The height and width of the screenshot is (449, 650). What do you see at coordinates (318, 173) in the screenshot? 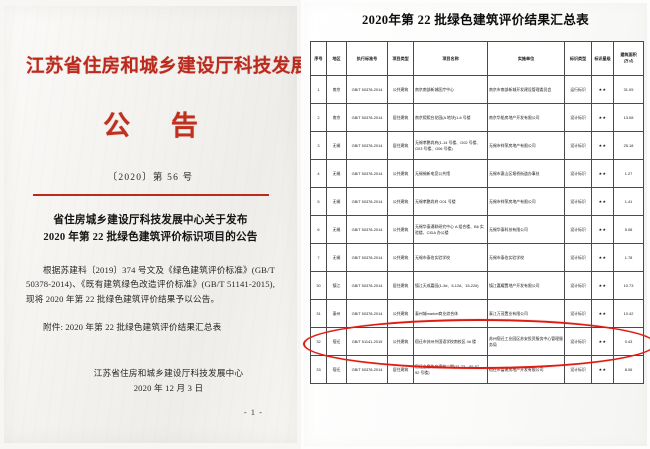
I see `table-cell-num: 4` at bounding box center [318, 173].